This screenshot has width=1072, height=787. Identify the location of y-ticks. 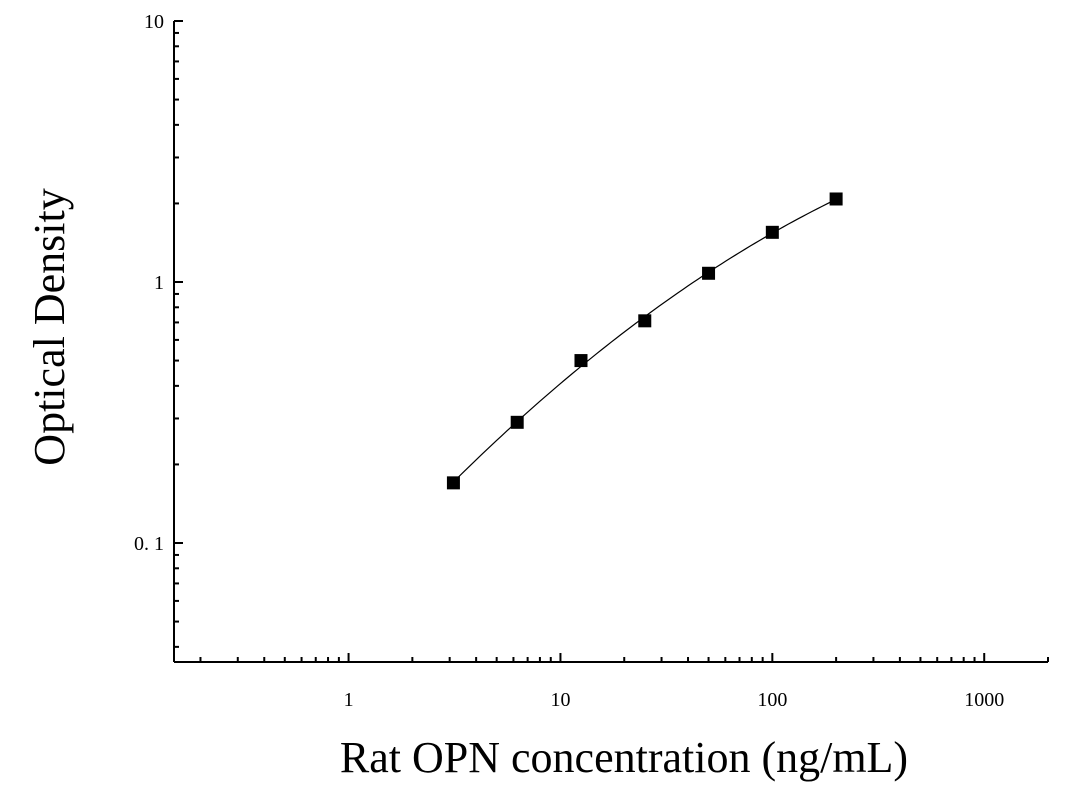
(178, 334).